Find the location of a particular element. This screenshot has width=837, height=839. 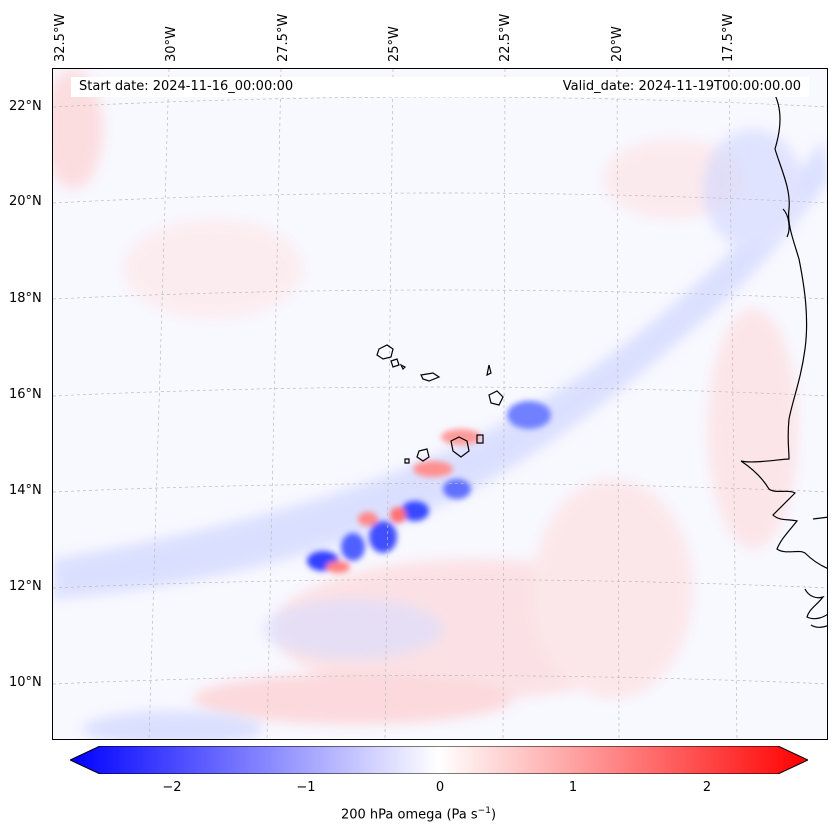

colorbar-tick-0: 0 is located at coordinates (440, 787).